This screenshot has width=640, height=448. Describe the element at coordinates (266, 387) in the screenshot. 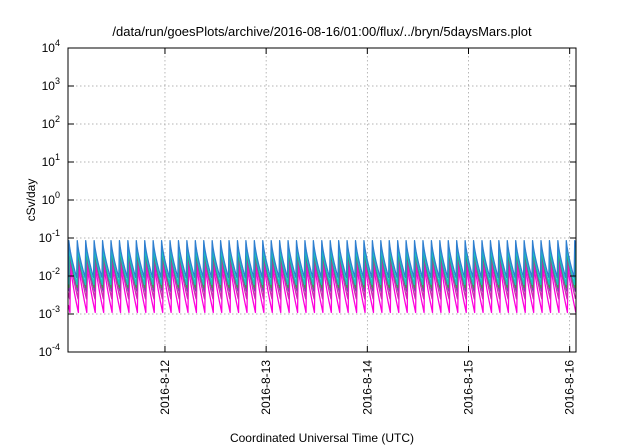

I see `x-tick-label: 2016-8-13` at that location.